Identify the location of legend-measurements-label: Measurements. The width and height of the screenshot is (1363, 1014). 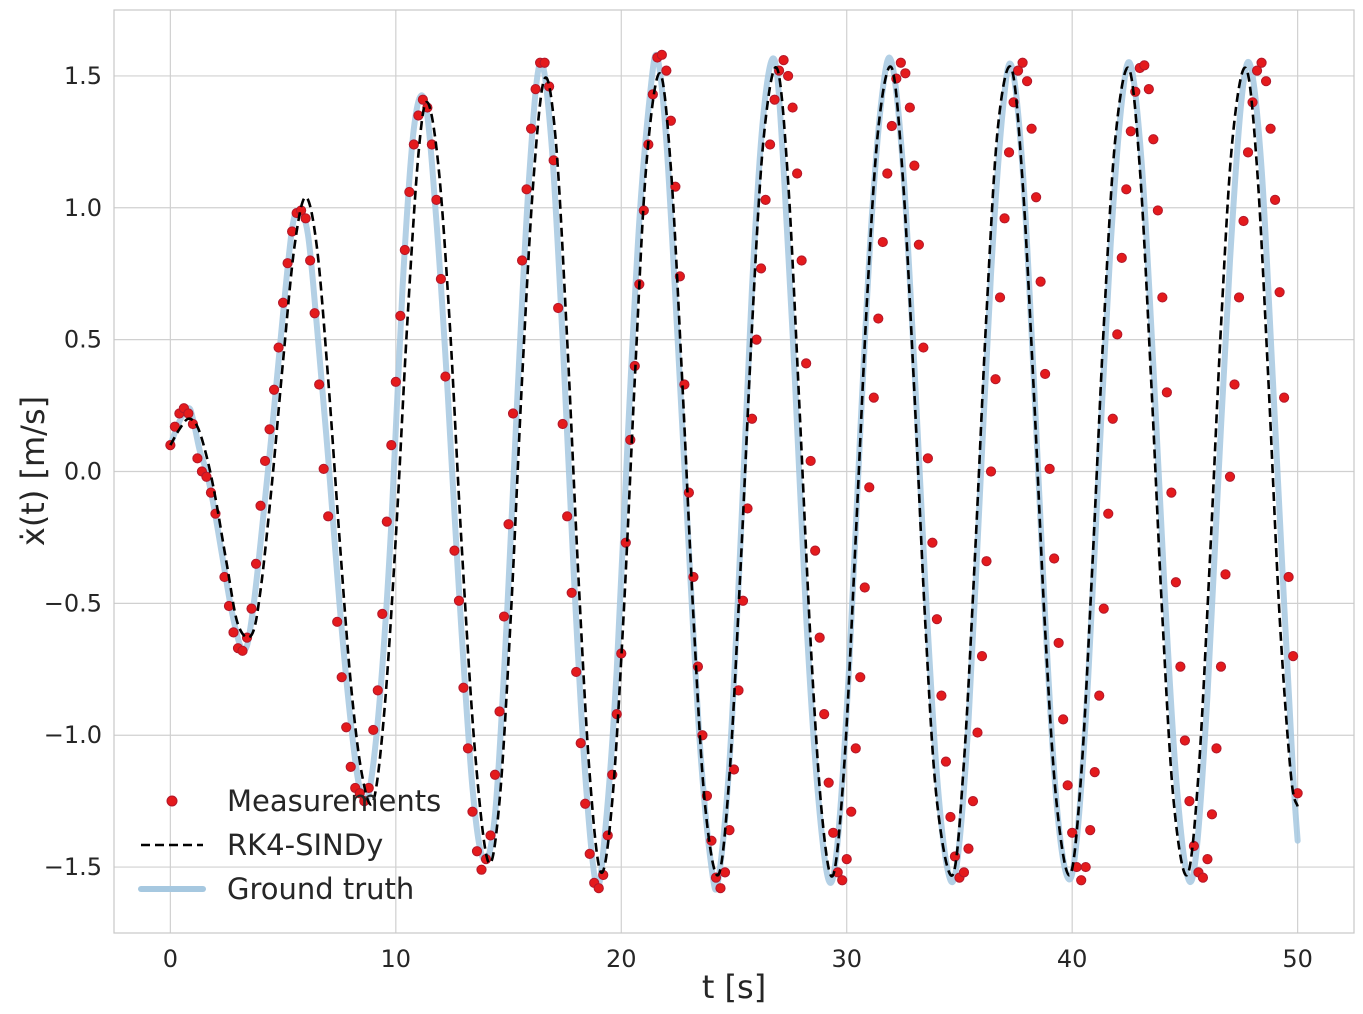
(334, 801).